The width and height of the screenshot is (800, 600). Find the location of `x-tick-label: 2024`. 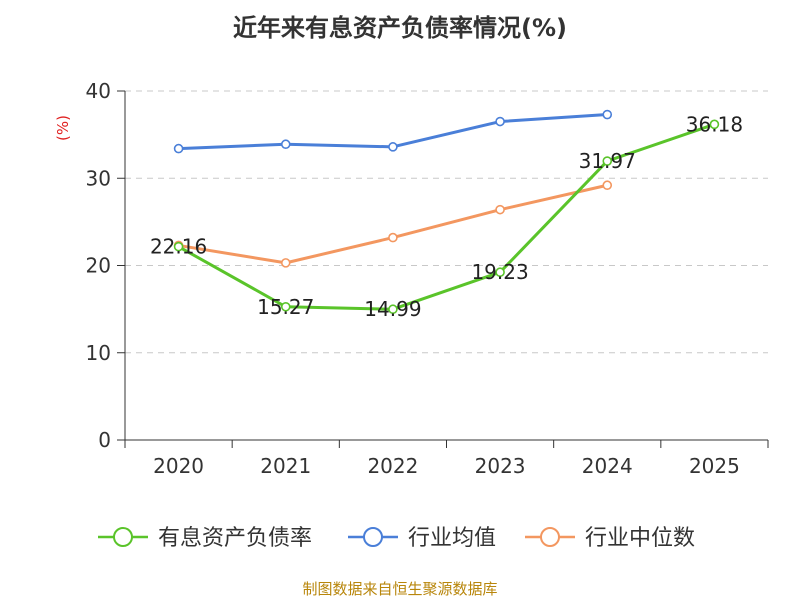

x-tick-label: 2024 is located at coordinates (607, 466).